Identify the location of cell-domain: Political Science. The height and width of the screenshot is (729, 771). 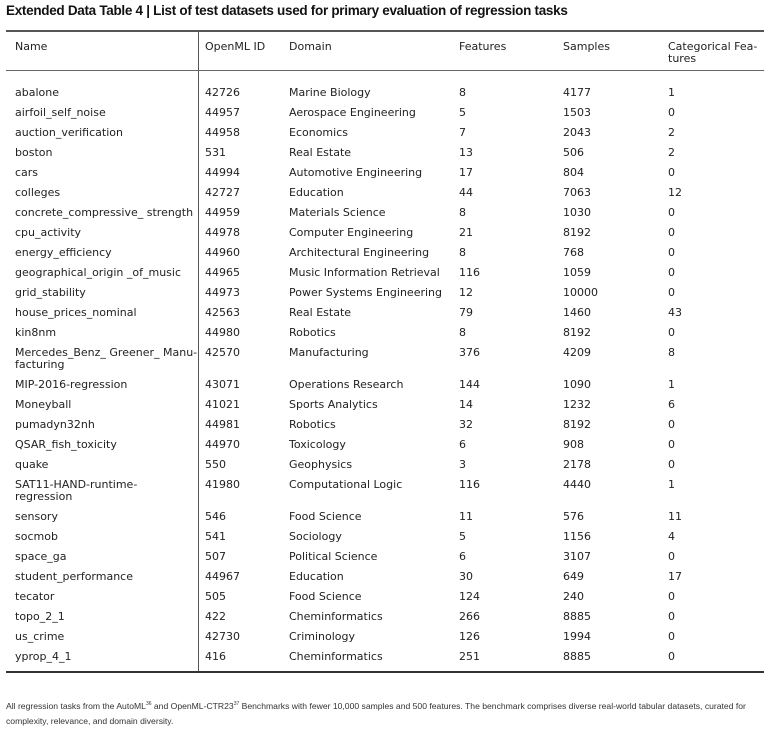
(333, 556).